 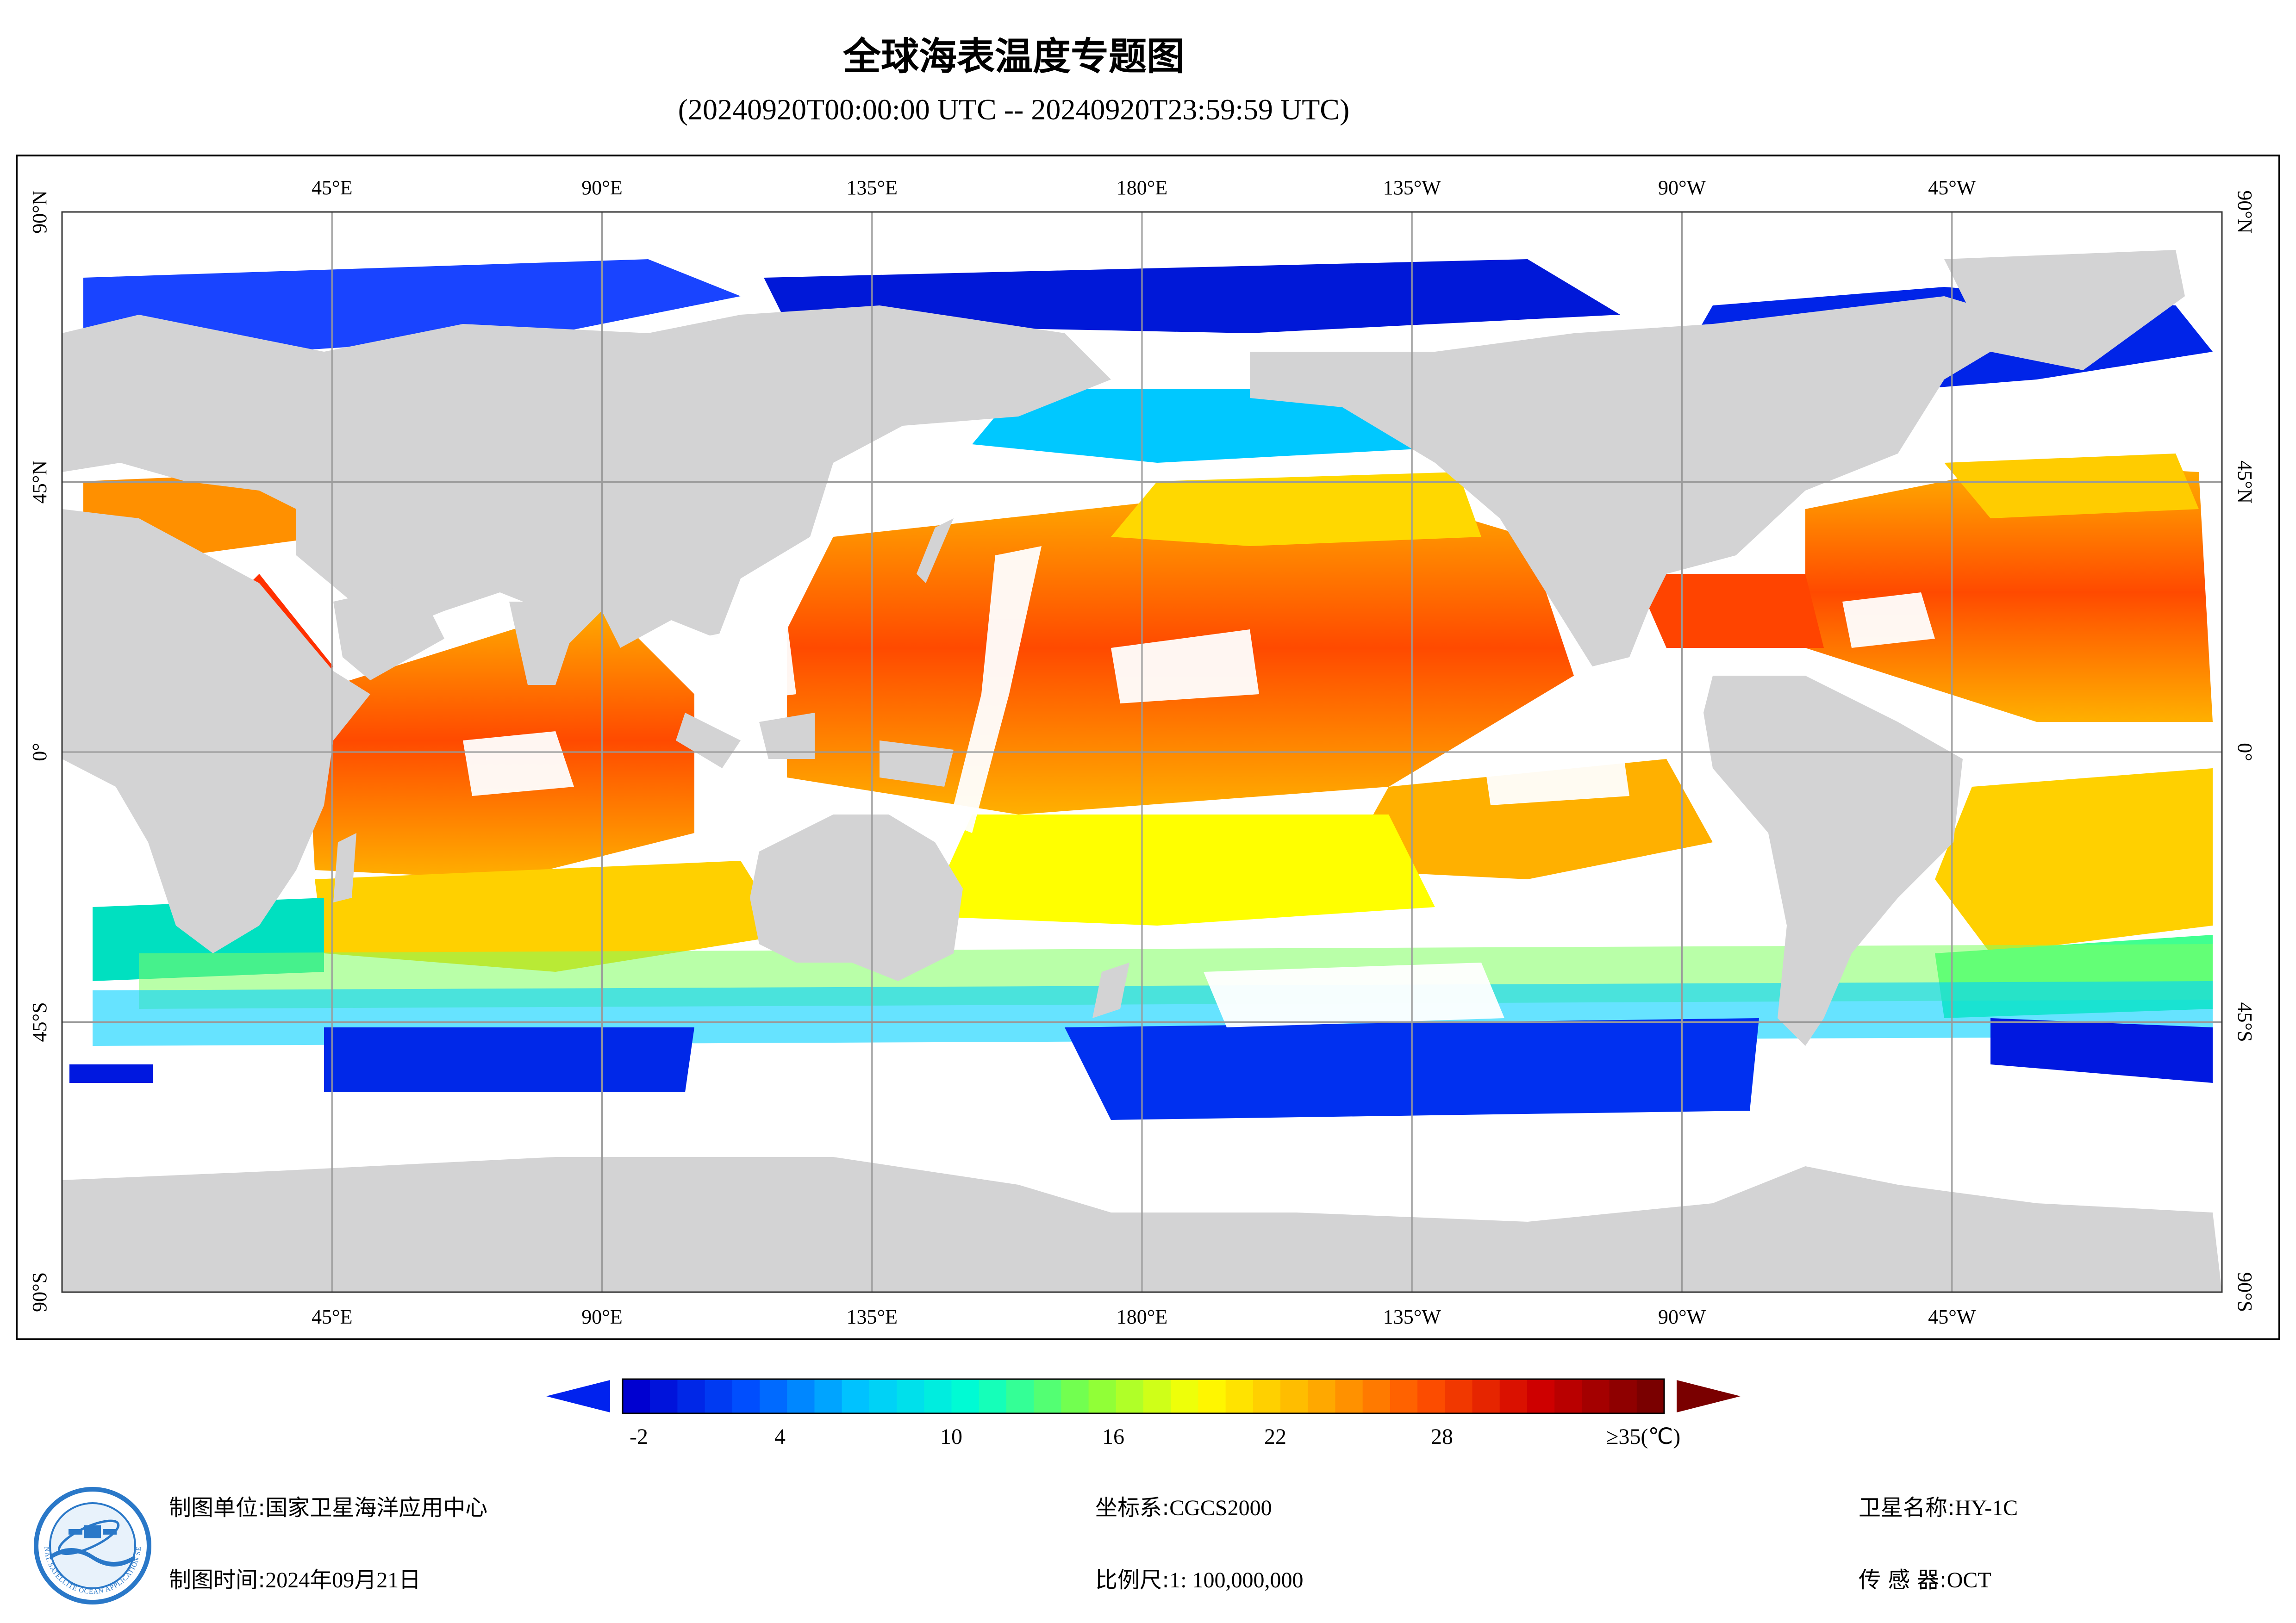 What do you see at coordinates (1142, 187) in the screenshot?
I see `longitude-label-top: 180°E` at bounding box center [1142, 187].